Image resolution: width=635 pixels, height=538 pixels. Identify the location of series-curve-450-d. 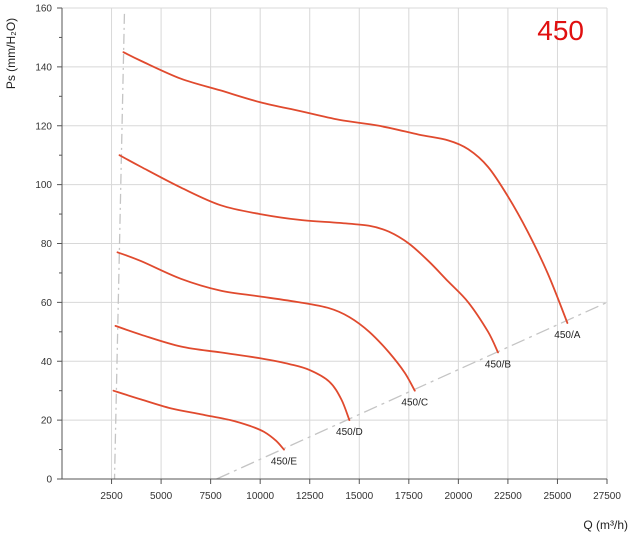
(232, 373).